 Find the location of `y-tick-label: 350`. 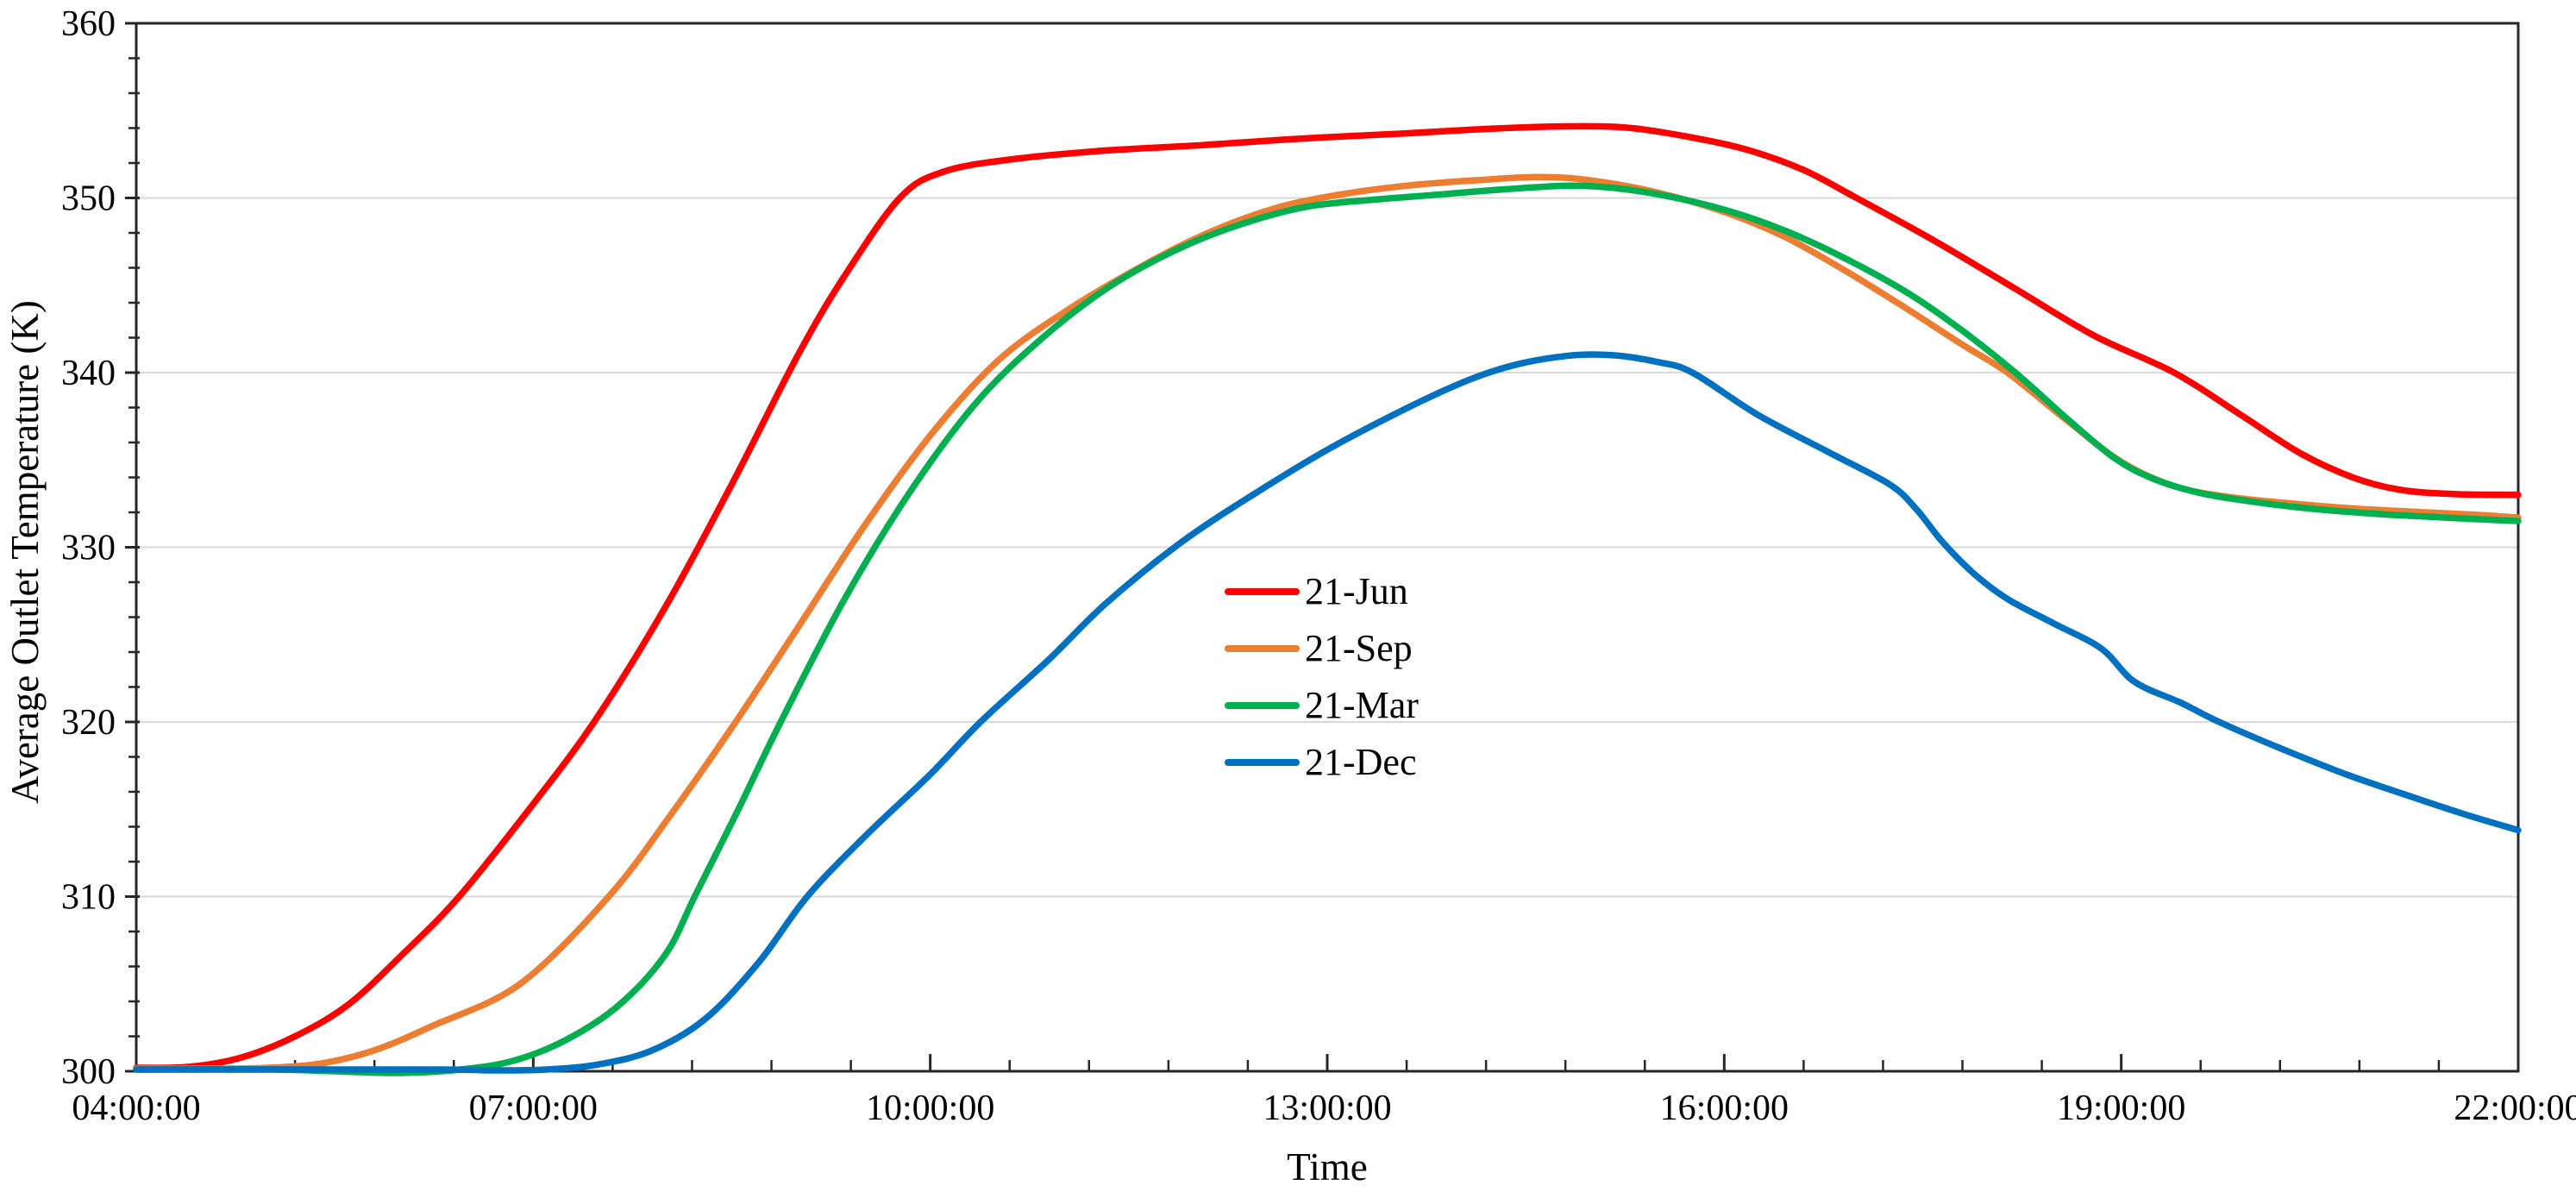

y-tick-label: 350 is located at coordinates (88, 199).